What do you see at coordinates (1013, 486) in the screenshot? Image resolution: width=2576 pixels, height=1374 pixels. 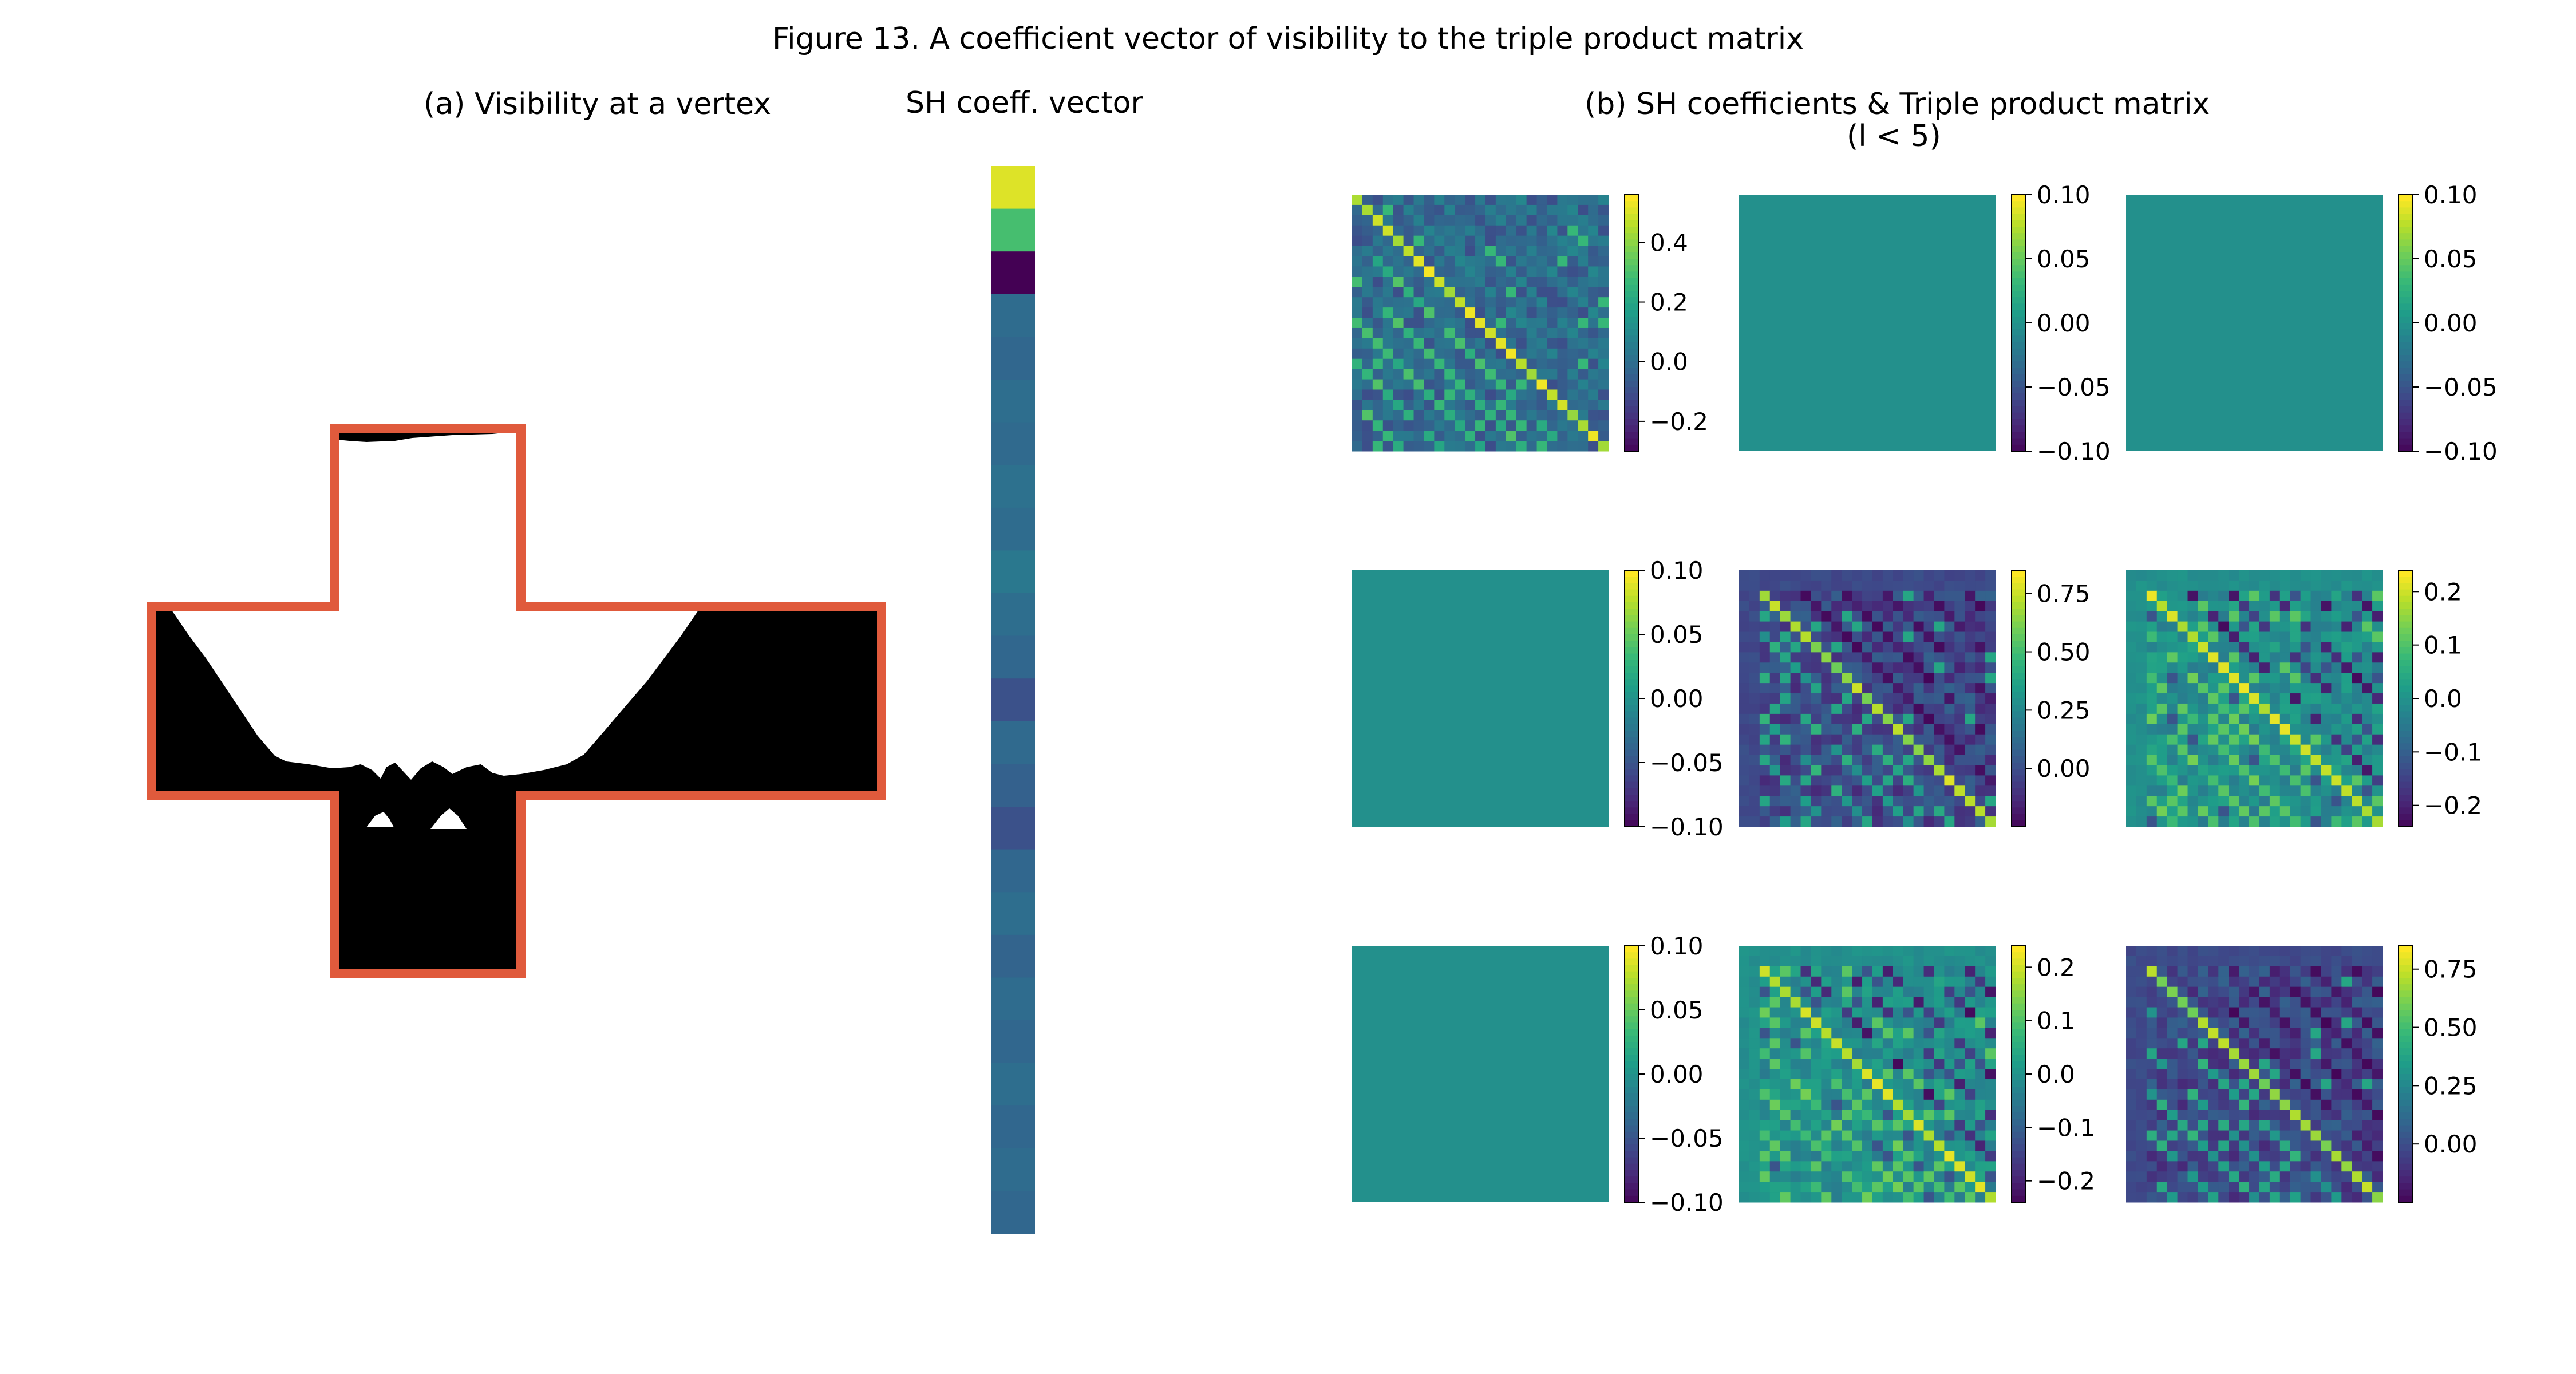 I see `sh-coefficient-cell` at bounding box center [1013, 486].